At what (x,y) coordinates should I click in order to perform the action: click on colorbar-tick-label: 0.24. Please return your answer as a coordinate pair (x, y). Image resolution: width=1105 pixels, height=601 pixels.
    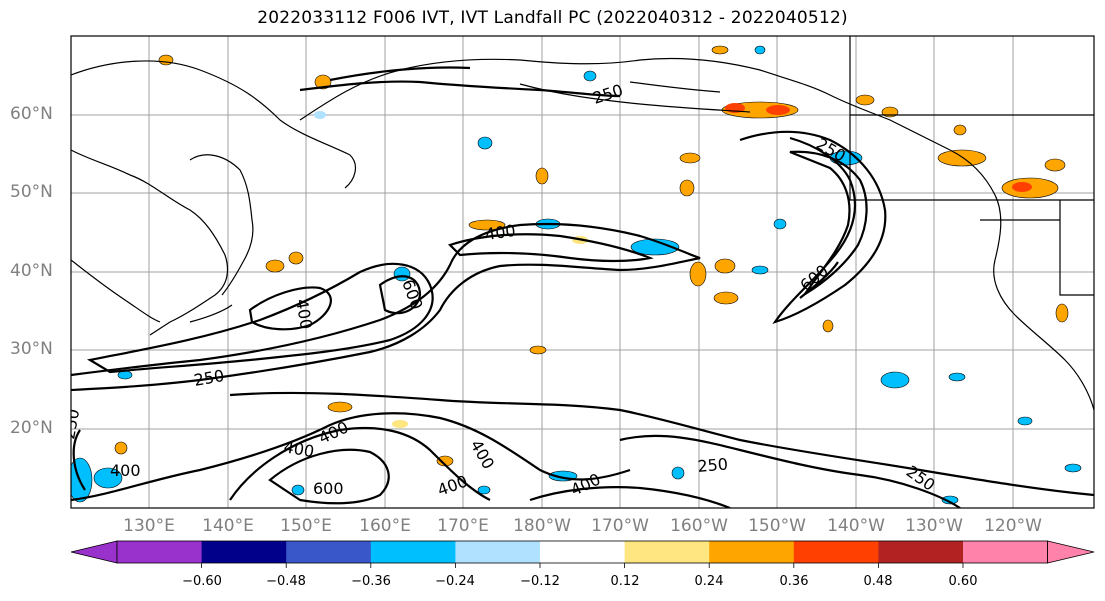
    Looking at the image, I should click on (709, 581).